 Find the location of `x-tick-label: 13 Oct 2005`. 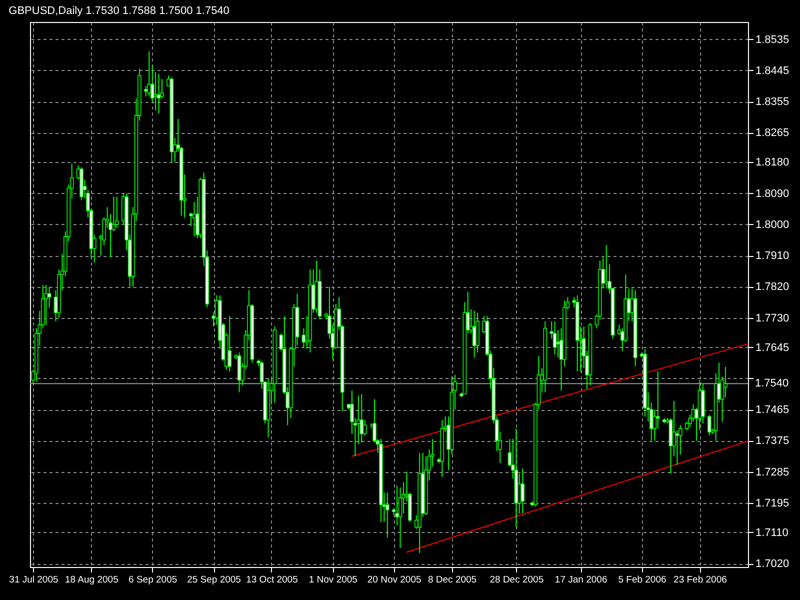

x-tick-label: 13 Oct 2005 is located at coordinates (272, 580).